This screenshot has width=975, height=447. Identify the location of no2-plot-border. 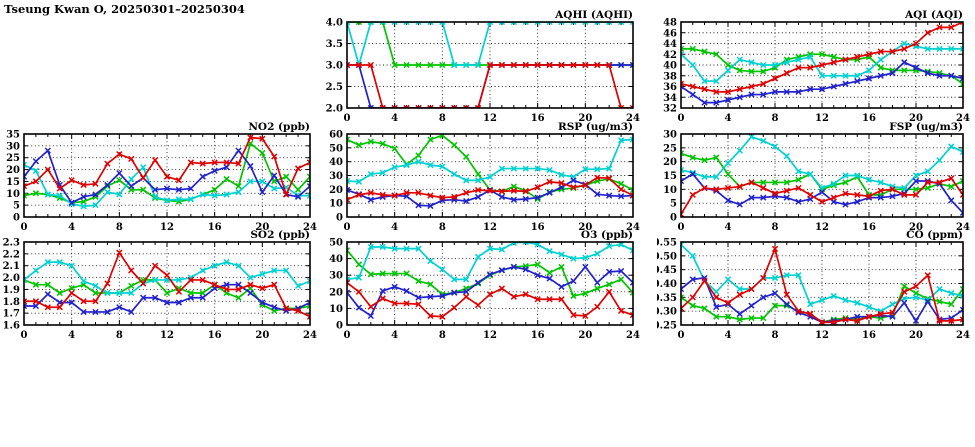
(167, 175).